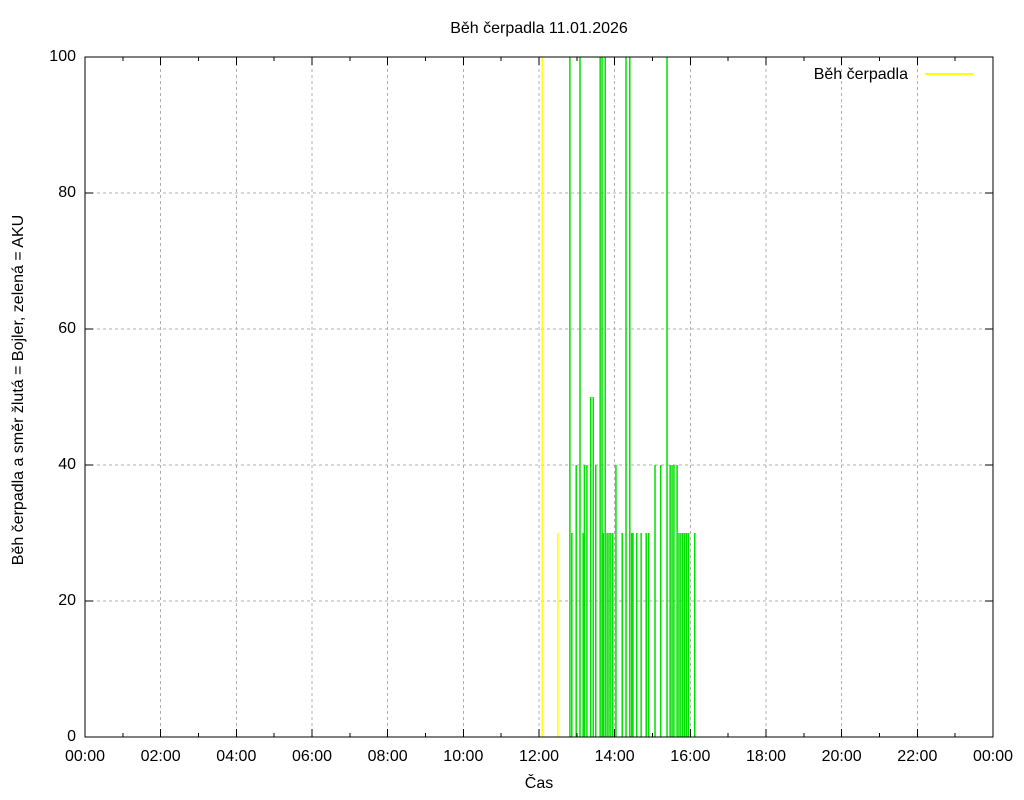  I want to click on y-tick-label: 100, so click(62, 56).